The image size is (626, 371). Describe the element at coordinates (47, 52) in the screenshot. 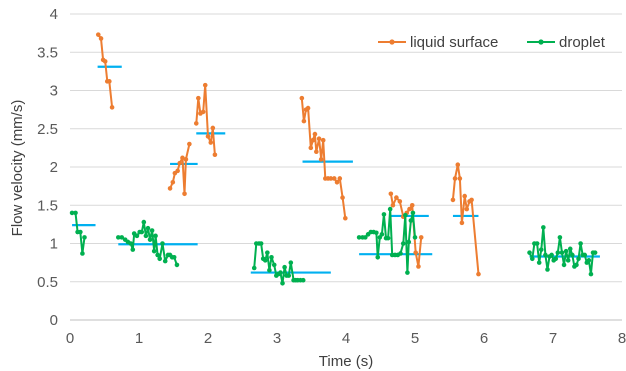

I see `y-tick-label: 3.5` at that location.